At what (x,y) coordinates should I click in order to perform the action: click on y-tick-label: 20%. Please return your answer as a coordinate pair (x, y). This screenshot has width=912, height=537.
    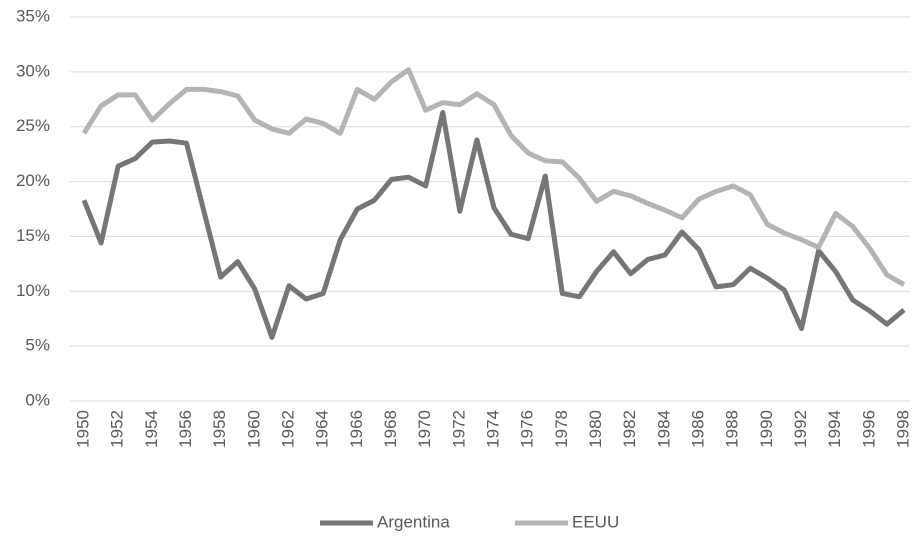
    Looking at the image, I should click on (33, 180).